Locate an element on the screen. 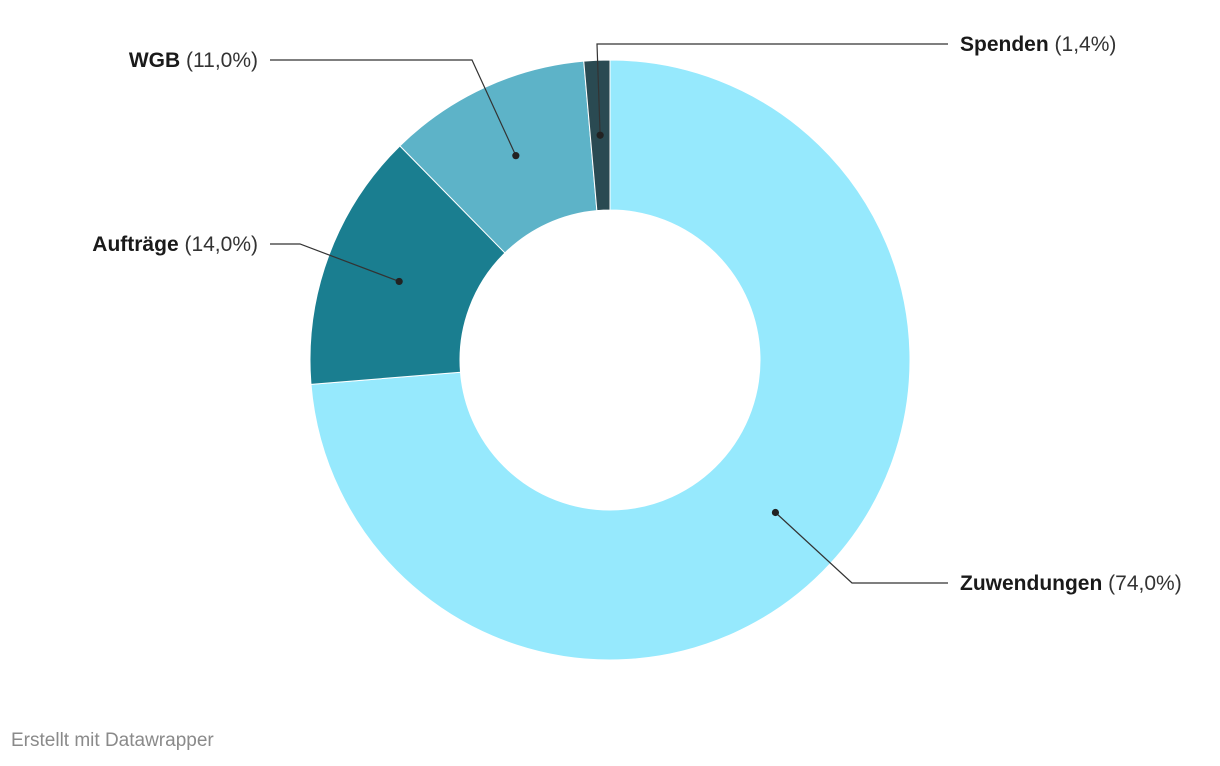  label-auftraege: Aufträge (14,0%) is located at coordinates (175, 244).